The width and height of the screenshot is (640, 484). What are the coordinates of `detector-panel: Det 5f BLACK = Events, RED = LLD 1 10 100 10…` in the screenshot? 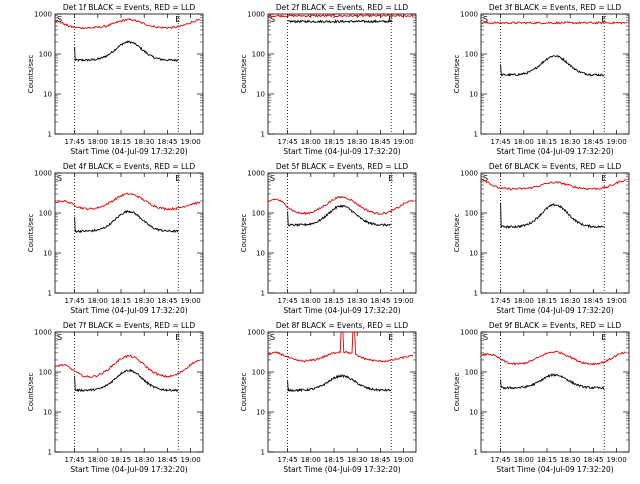 It's located at (328, 238).